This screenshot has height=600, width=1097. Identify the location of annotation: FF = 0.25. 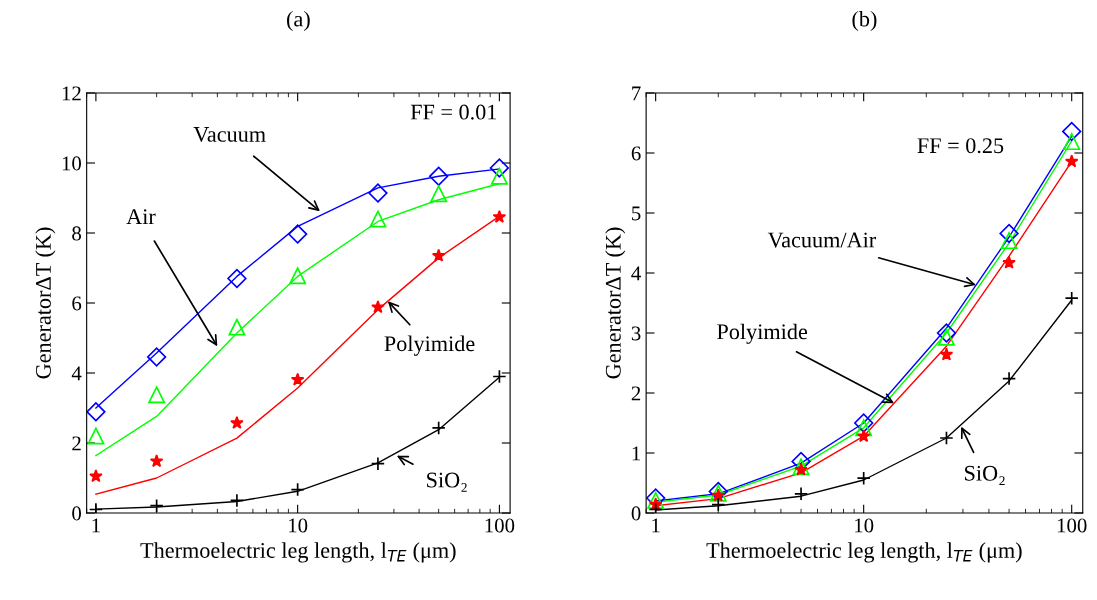
(960, 146).